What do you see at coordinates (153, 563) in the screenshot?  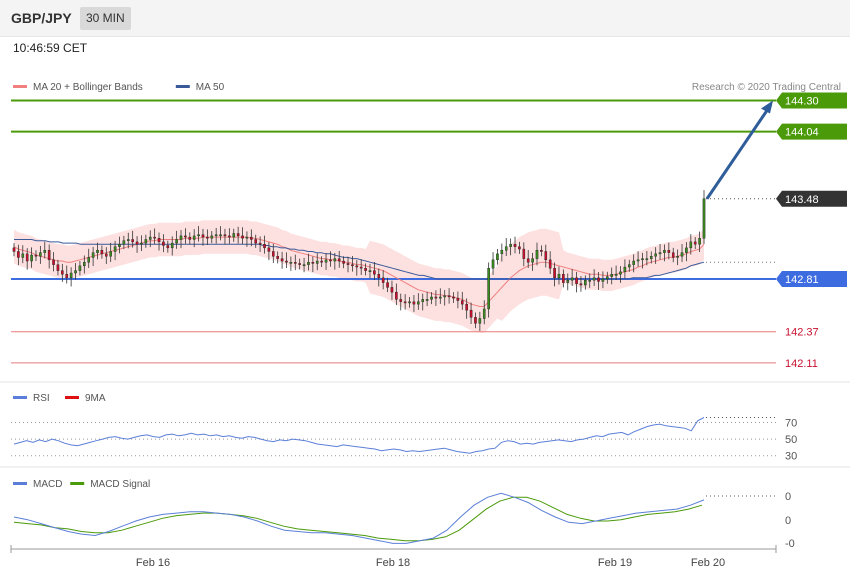 I see `x-tick-label: Feb 16` at bounding box center [153, 563].